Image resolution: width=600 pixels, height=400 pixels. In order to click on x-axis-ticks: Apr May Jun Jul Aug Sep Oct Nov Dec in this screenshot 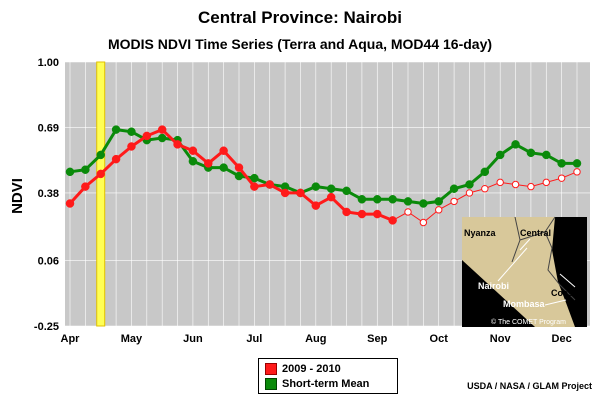, I will do `click(316, 339)`.